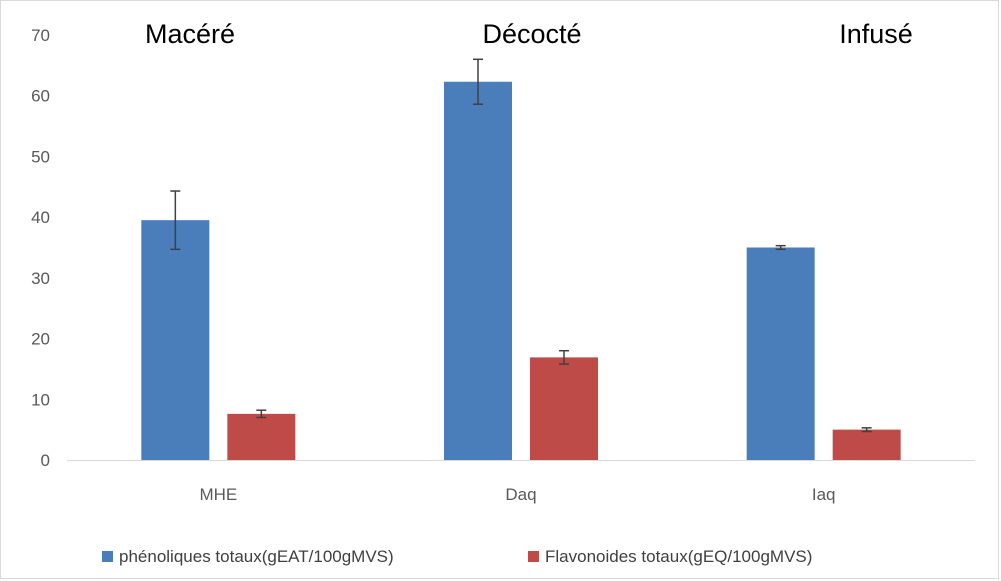 This screenshot has height=581, width=1001. I want to click on group-title: Infusé, so click(876, 34).